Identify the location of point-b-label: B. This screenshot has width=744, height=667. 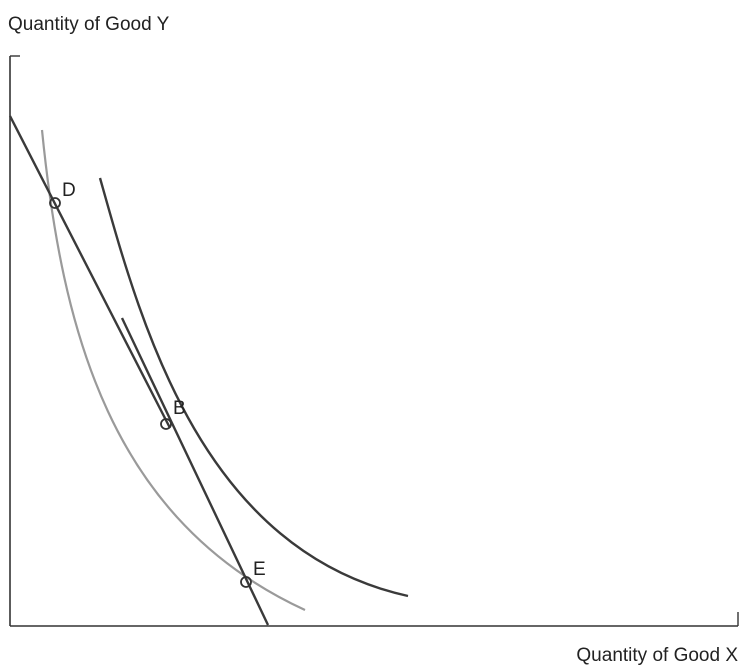
(179, 408).